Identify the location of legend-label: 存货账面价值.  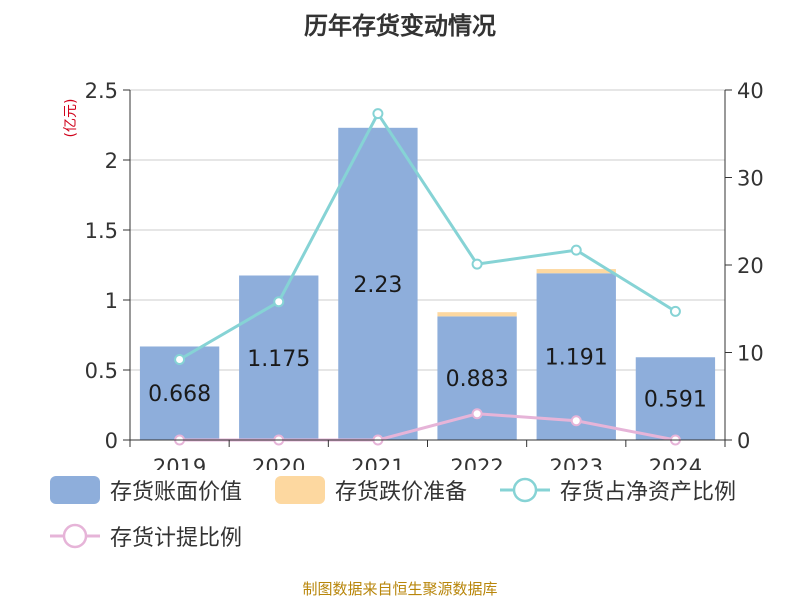
(176, 492).